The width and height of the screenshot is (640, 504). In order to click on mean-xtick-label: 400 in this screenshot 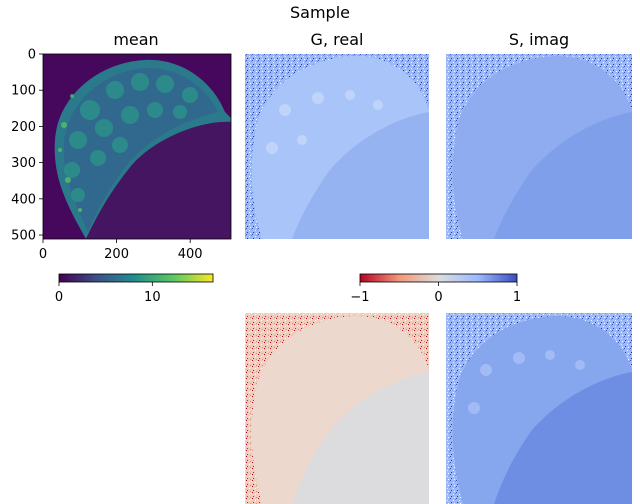, I will do `click(190, 254)`.